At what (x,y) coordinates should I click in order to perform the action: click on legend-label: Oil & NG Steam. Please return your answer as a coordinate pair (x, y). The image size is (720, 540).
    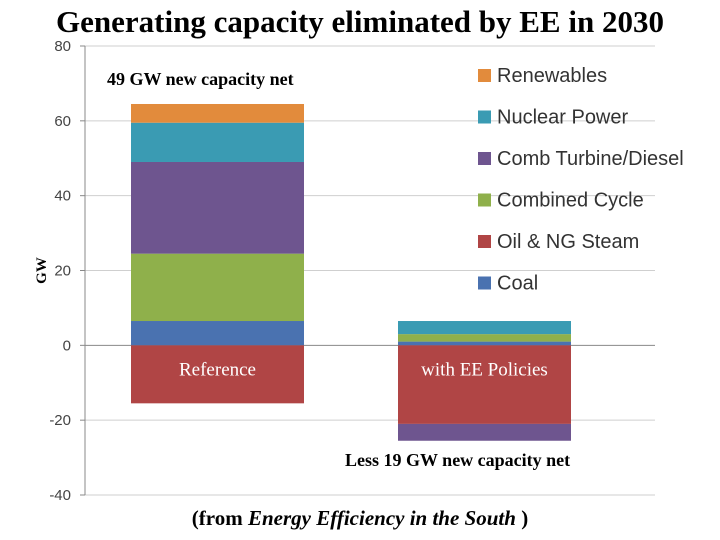
    Looking at the image, I should click on (568, 242).